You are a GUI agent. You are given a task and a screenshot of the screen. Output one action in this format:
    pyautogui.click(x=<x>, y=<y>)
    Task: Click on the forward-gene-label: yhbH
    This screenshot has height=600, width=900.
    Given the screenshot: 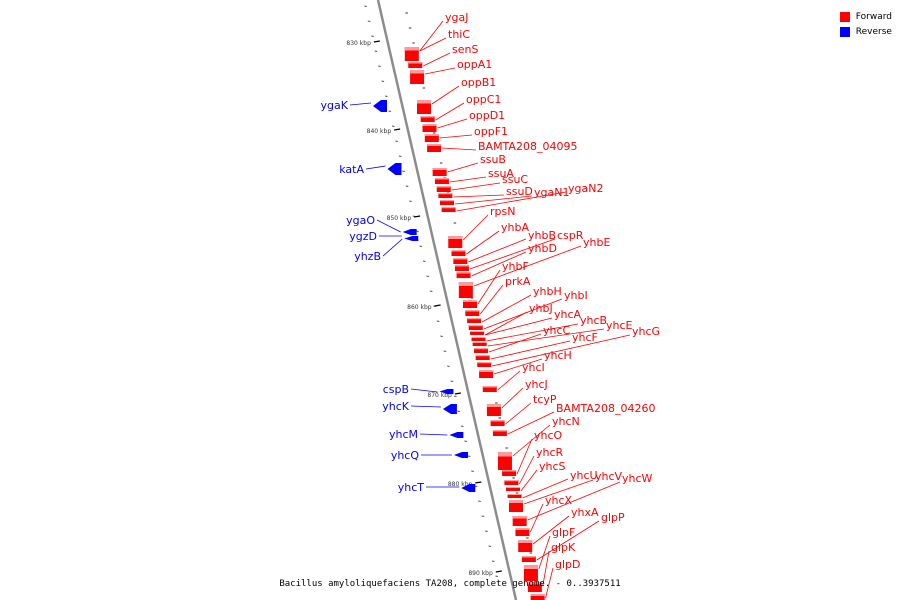 What is the action you would take?
    pyautogui.click(x=547, y=291)
    